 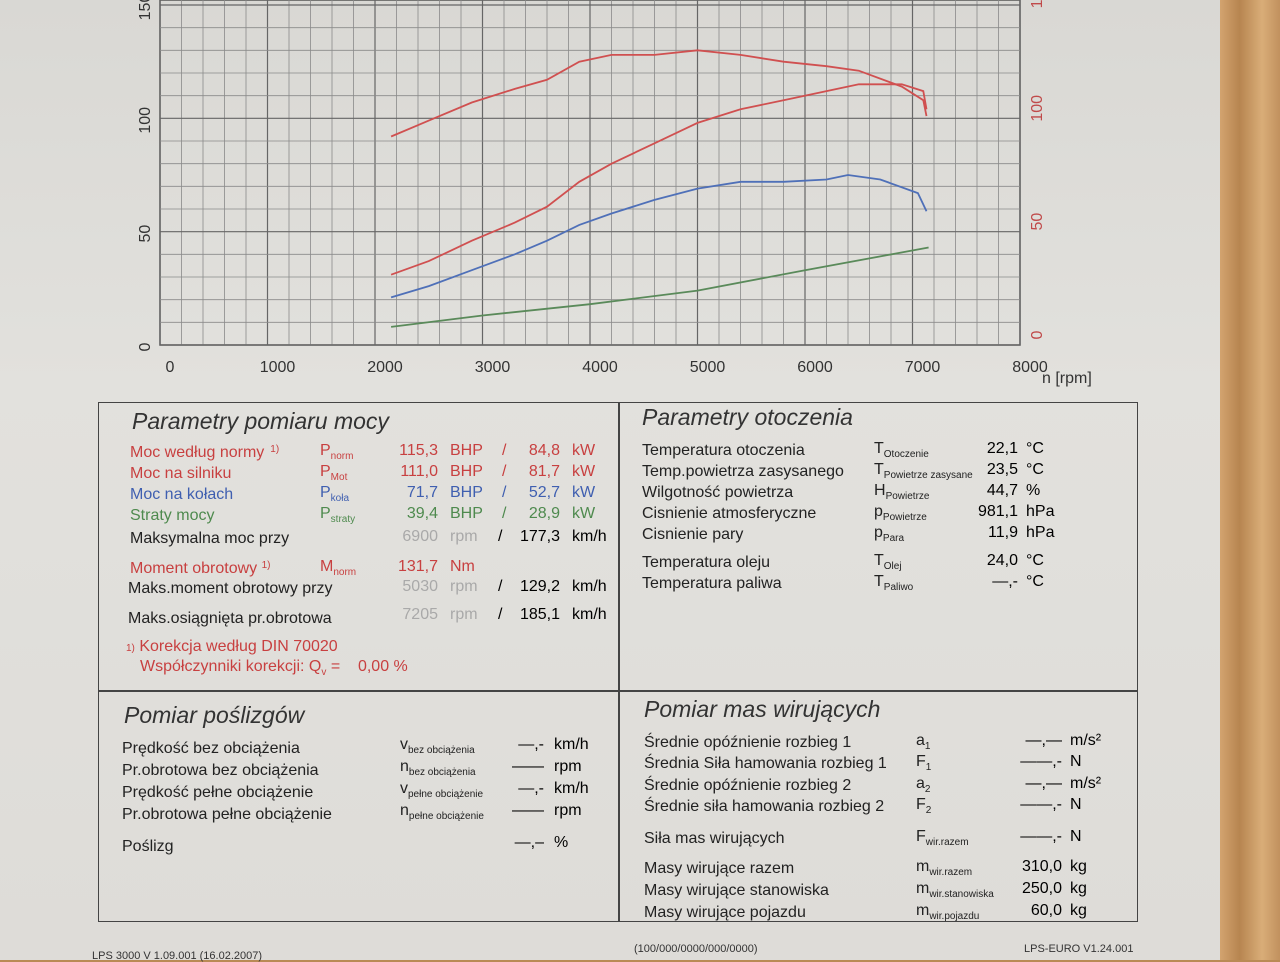 What do you see at coordinates (901, 492) in the screenshot?
I see `ambient-symbol: HPowietrze` at bounding box center [901, 492].